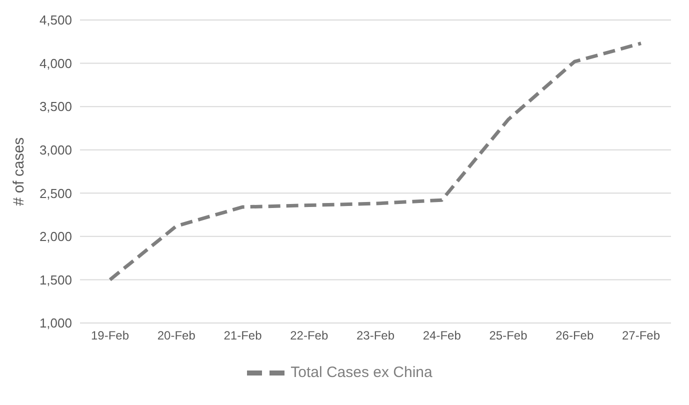  Describe the element at coordinates (442, 335) in the screenshot. I see `x-tick-label: 24-Feb` at that location.